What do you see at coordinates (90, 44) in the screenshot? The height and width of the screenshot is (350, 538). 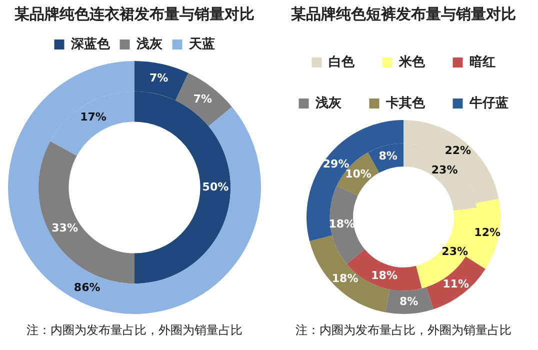 I see `legend-label: 深蓝色` at bounding box center [90, 44].